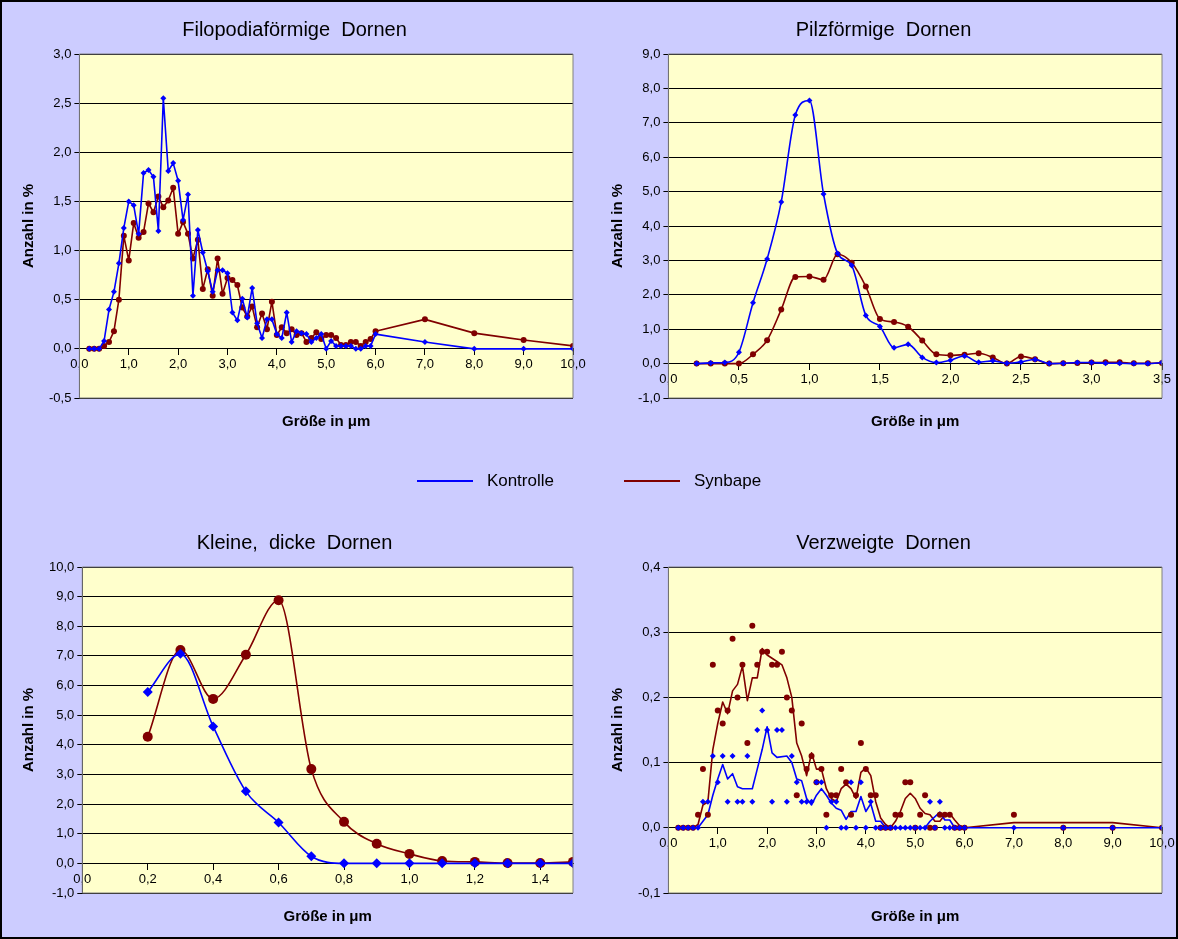  Describe the element at coordinates (651, 762) in the screenshot. I see `y-tick-label: 0,1` at that location.